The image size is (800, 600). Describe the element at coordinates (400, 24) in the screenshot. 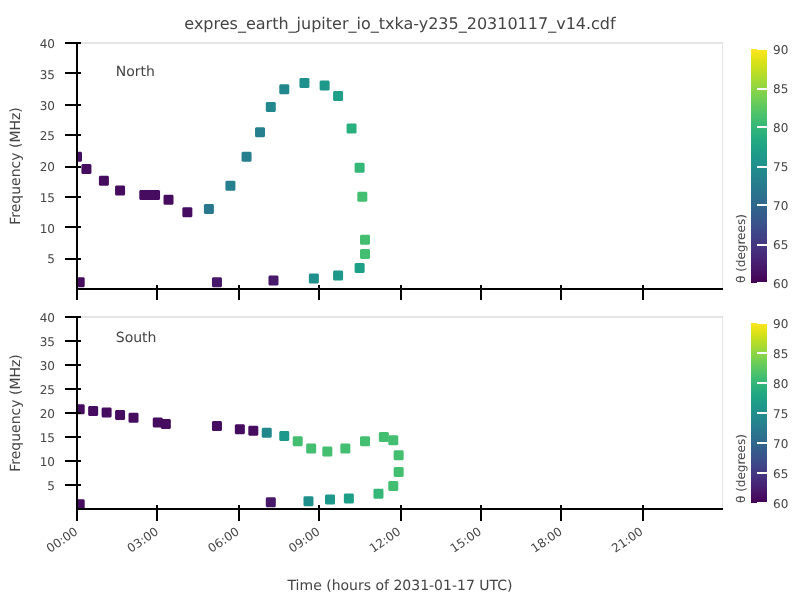

I see `chart-title: expres_earth_jupiter_io_txka-y235_20310117_v14.cdf` at that location.